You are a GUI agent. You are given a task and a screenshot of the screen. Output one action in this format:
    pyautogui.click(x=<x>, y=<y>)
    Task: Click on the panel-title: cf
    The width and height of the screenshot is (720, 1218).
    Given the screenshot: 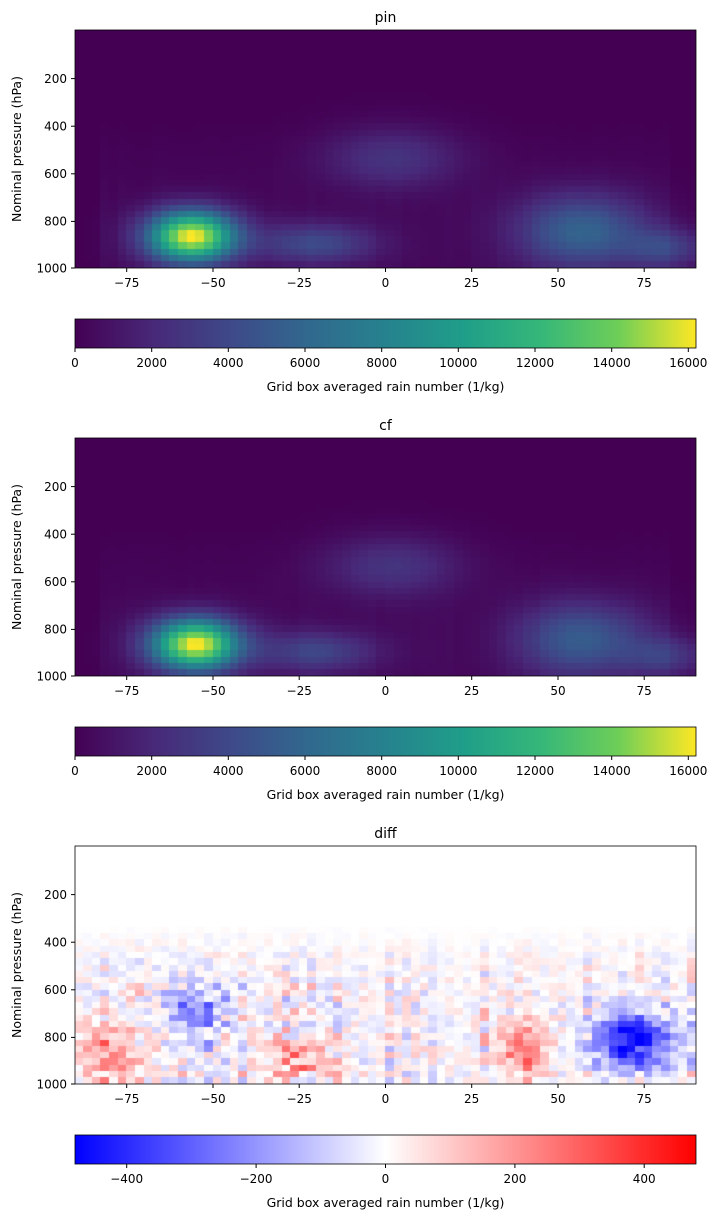 What is the action you would take?
    pyautogui.click(x=386, y=426)
    